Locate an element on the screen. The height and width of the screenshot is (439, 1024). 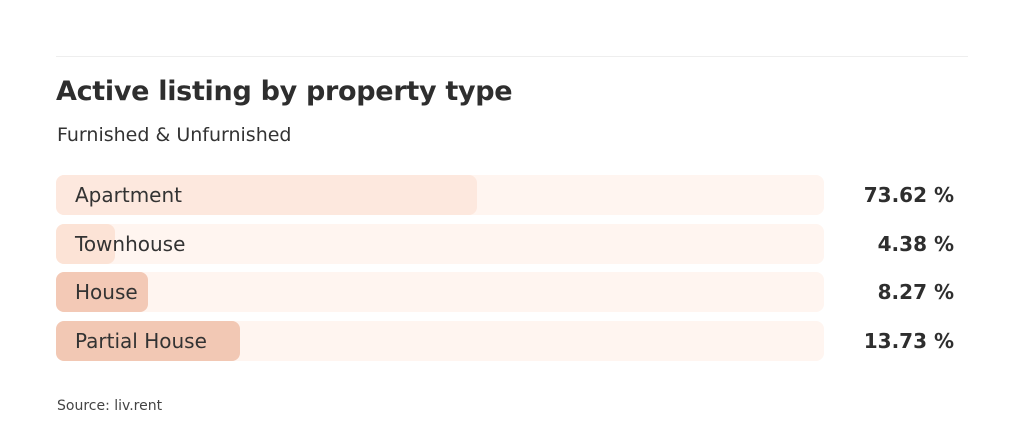
bar-label: Townhouse is located at coordinates (130, 244).